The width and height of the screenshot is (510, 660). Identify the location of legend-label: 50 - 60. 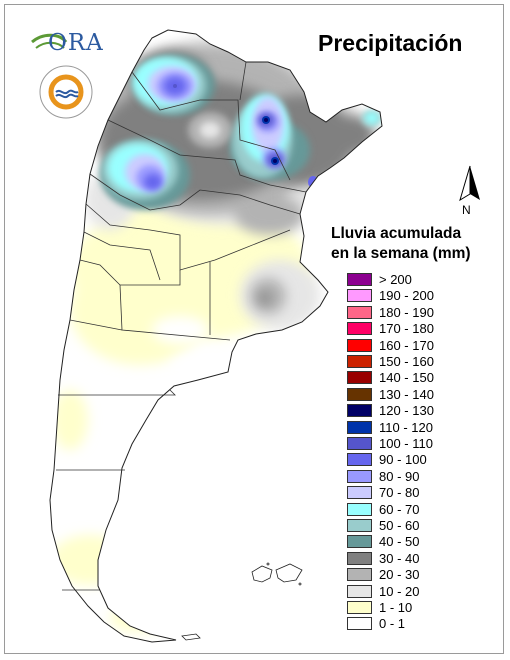
(399, 525).